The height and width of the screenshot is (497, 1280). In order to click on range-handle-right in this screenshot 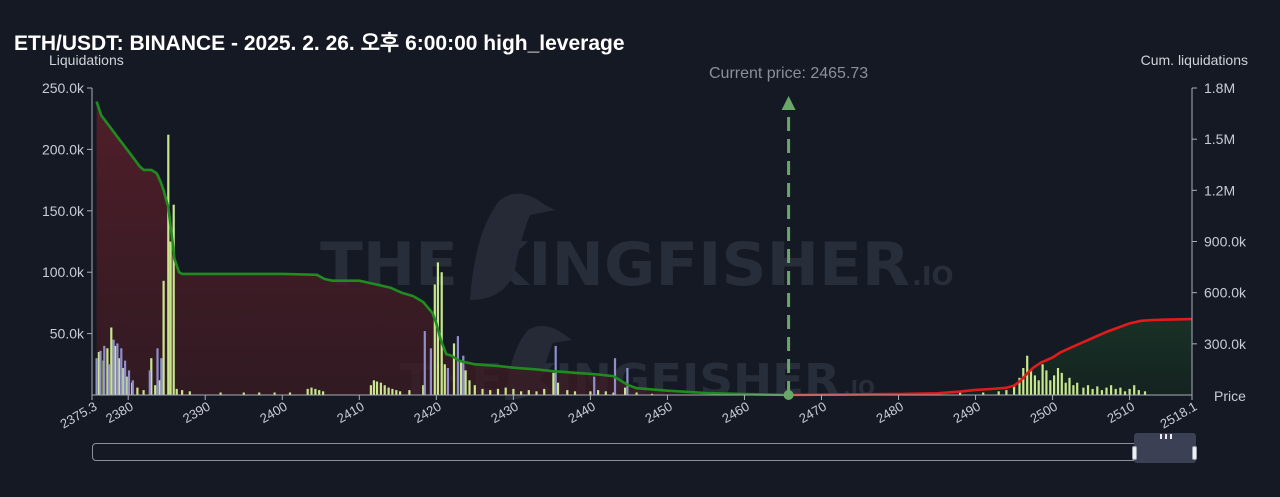, I will do `click(1194, 453)`.